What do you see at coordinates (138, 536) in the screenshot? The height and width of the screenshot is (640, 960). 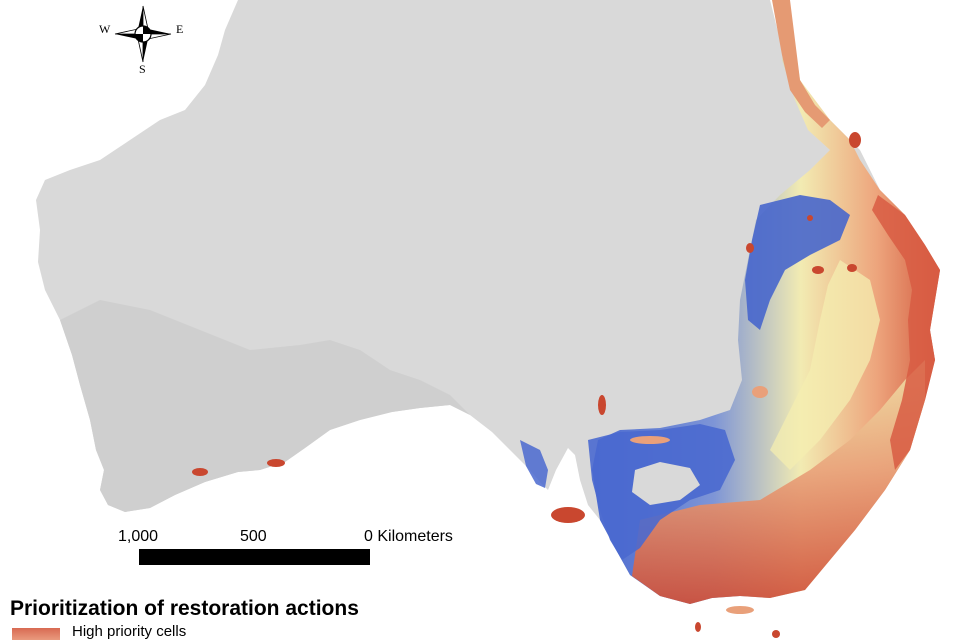 I see `scale-label-left: 1,000` at bounding box center [138, 536].